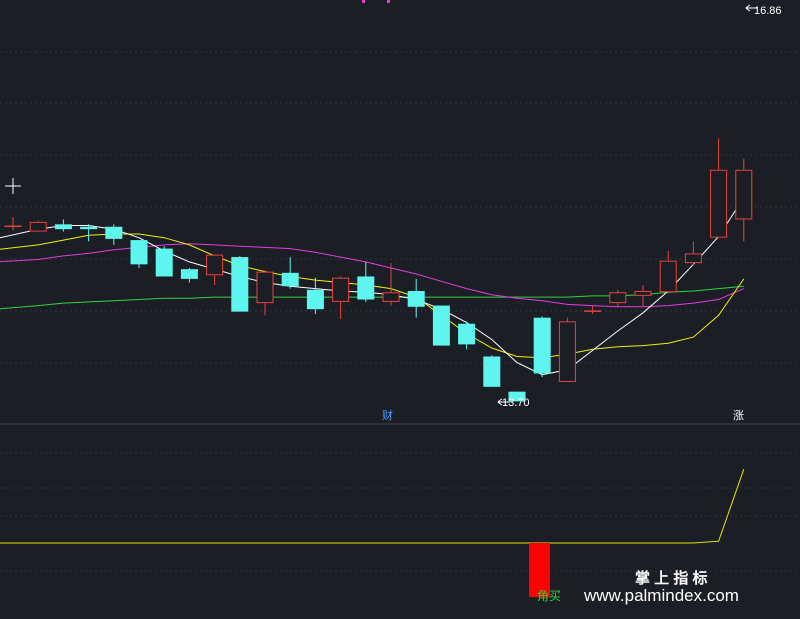 The image size is (800, 619). What do you see at coordinates (516, 403) in the screenshot?
I see `low-price-label: 13.70` at bounding box center [516, 403].